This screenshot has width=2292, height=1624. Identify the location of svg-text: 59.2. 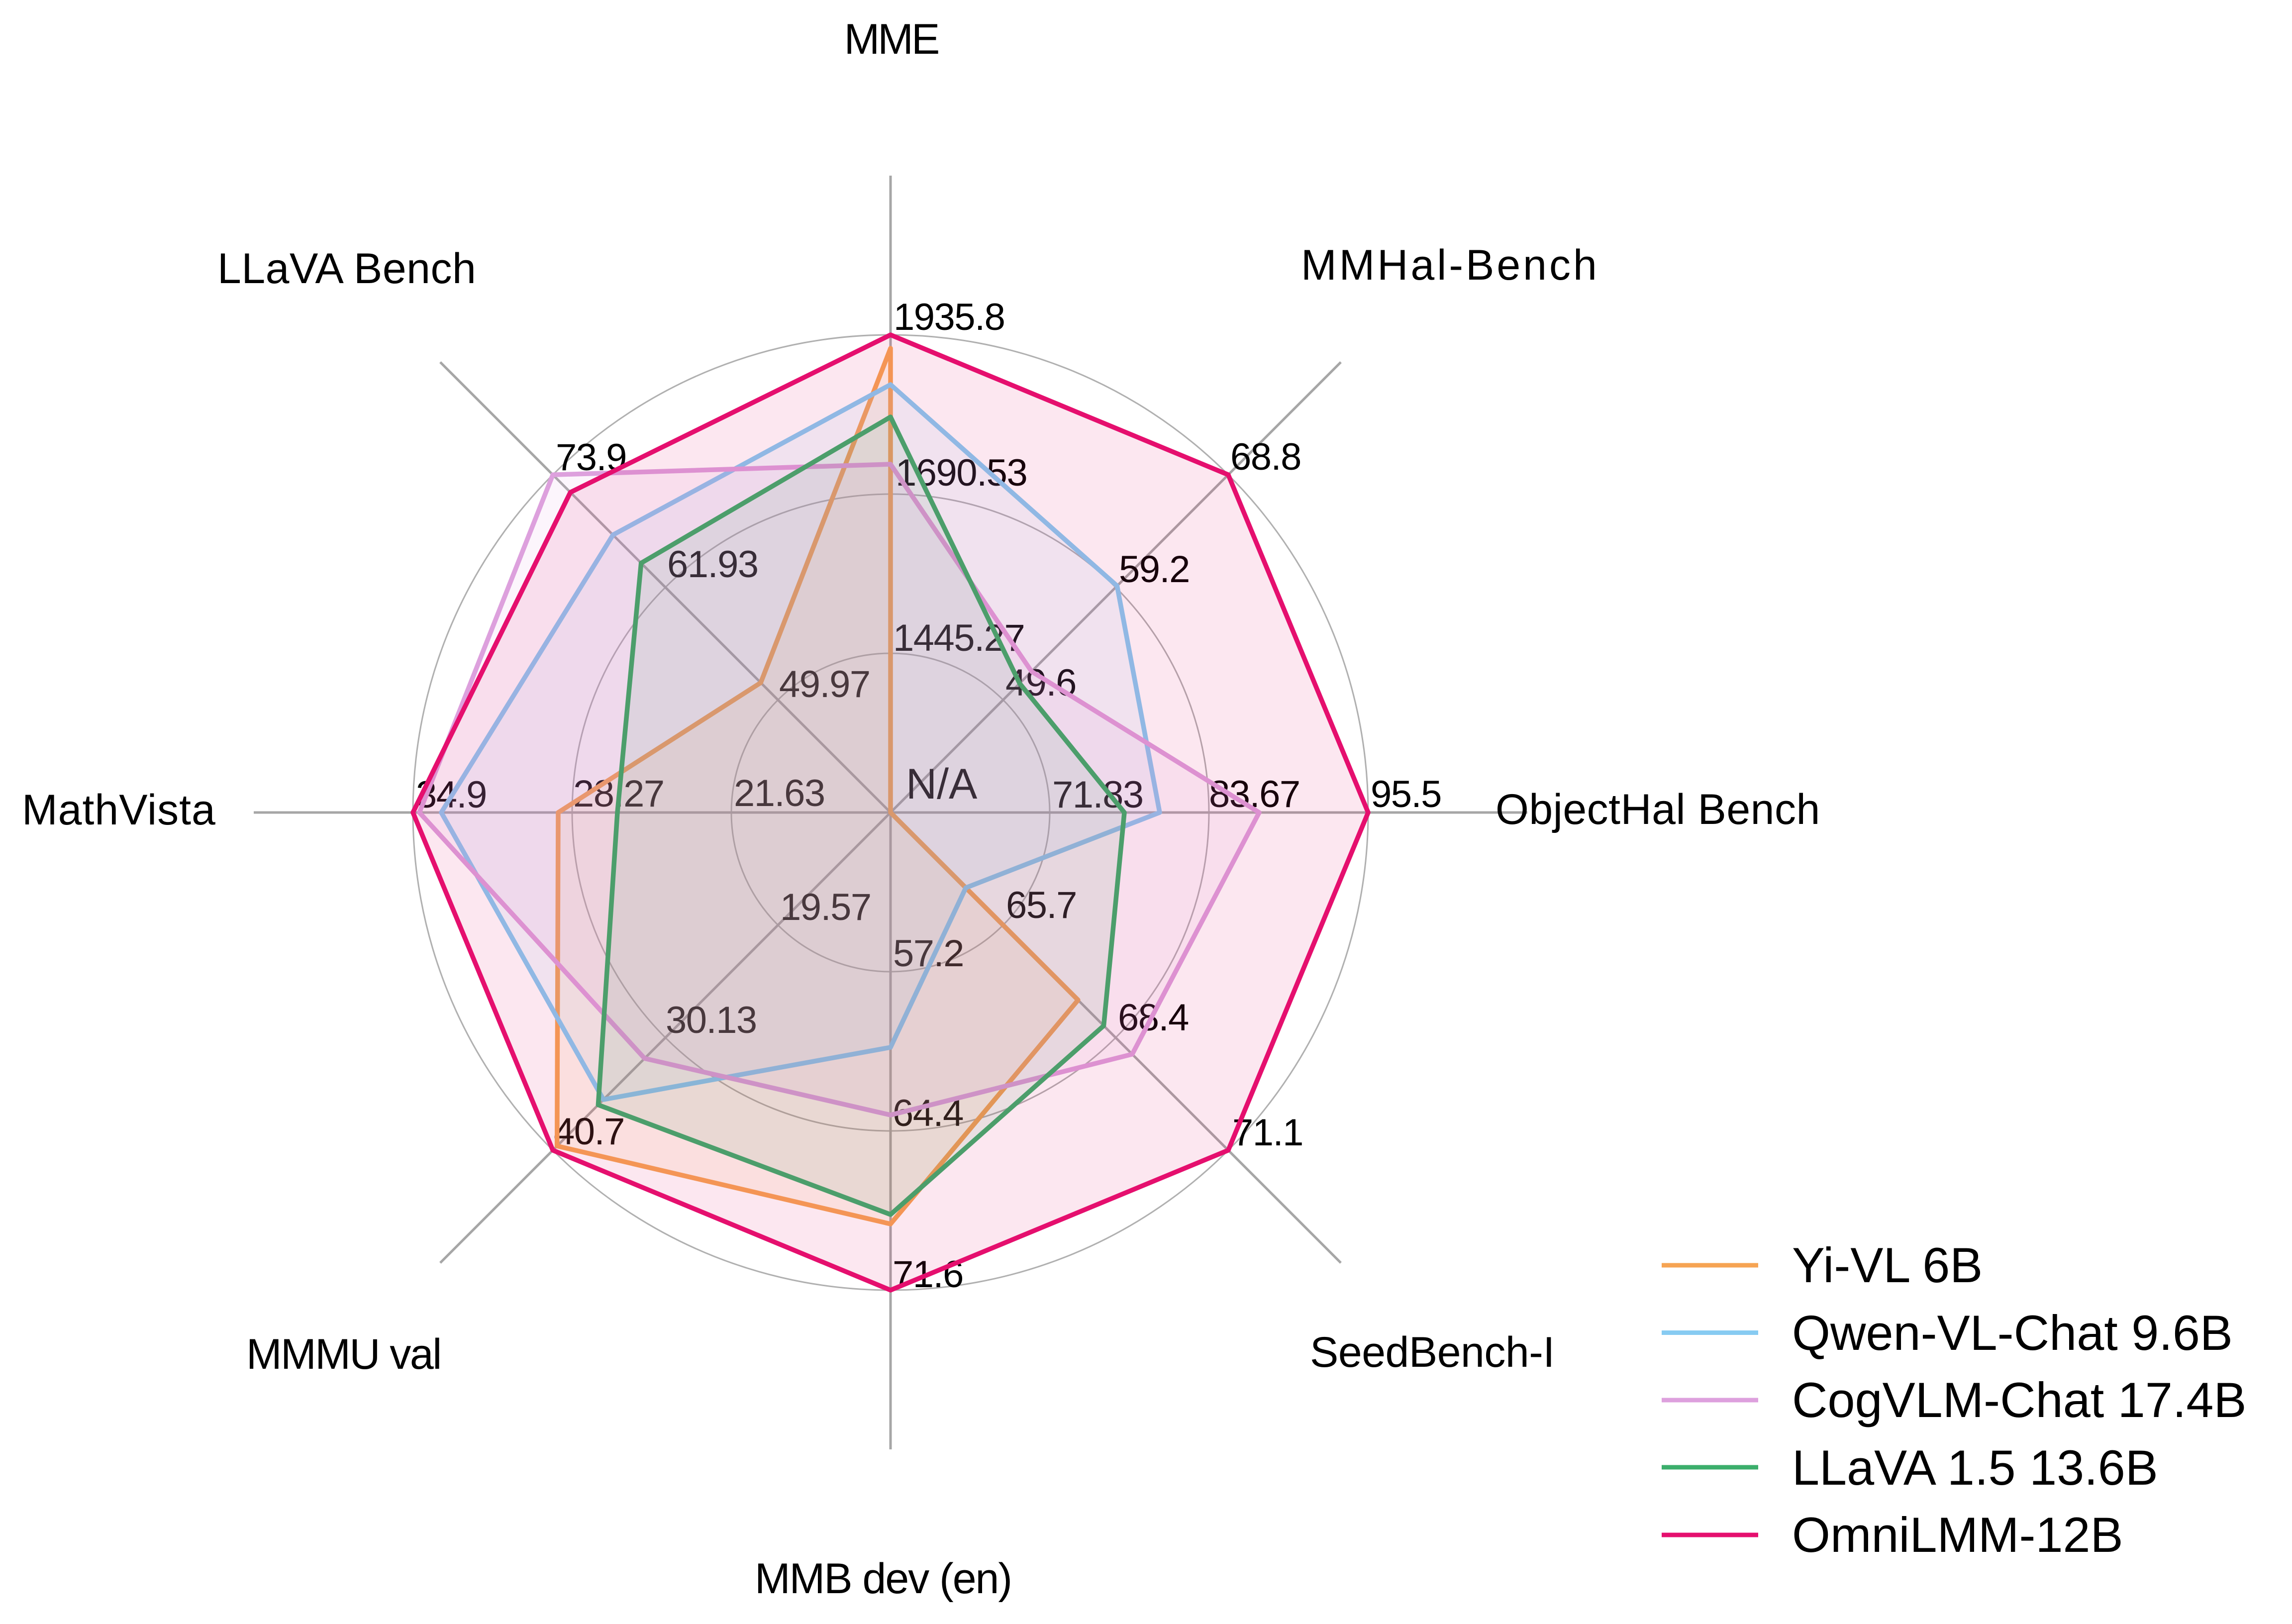
(1154, 569).